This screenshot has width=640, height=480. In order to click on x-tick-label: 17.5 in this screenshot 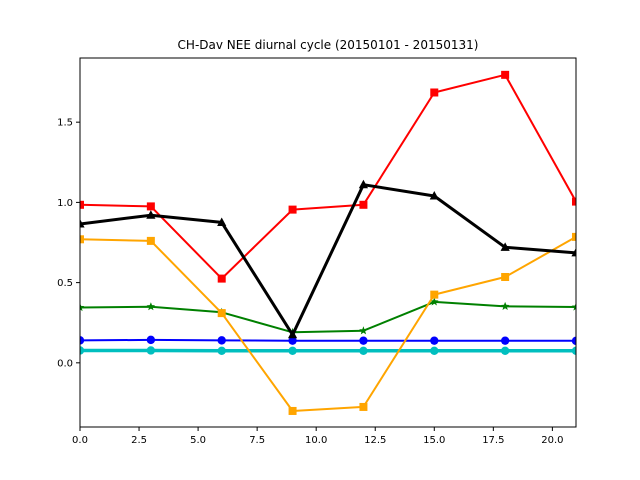, I will do `click(493, 440)`.